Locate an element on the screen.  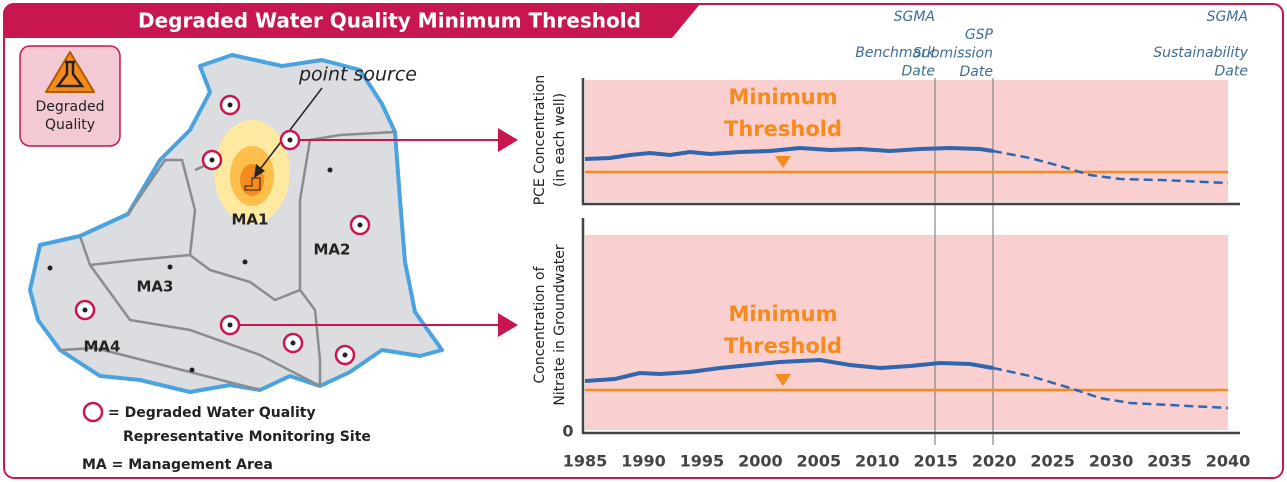
x-tick-label: 2030 is located at coordinates (1111, 461).